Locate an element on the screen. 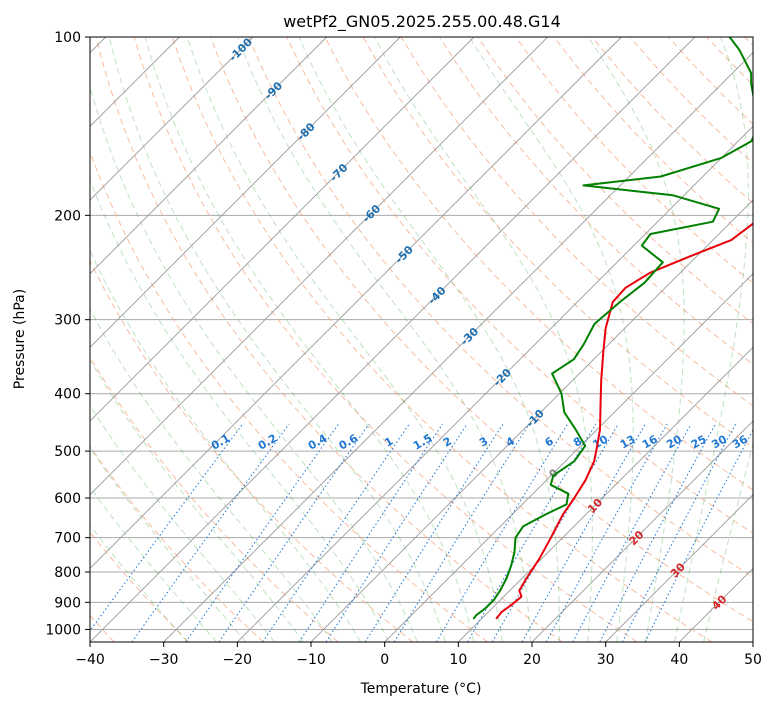 The image size is (775, 708). y-tick-label: 1000 is located at coordinates (63, 630).